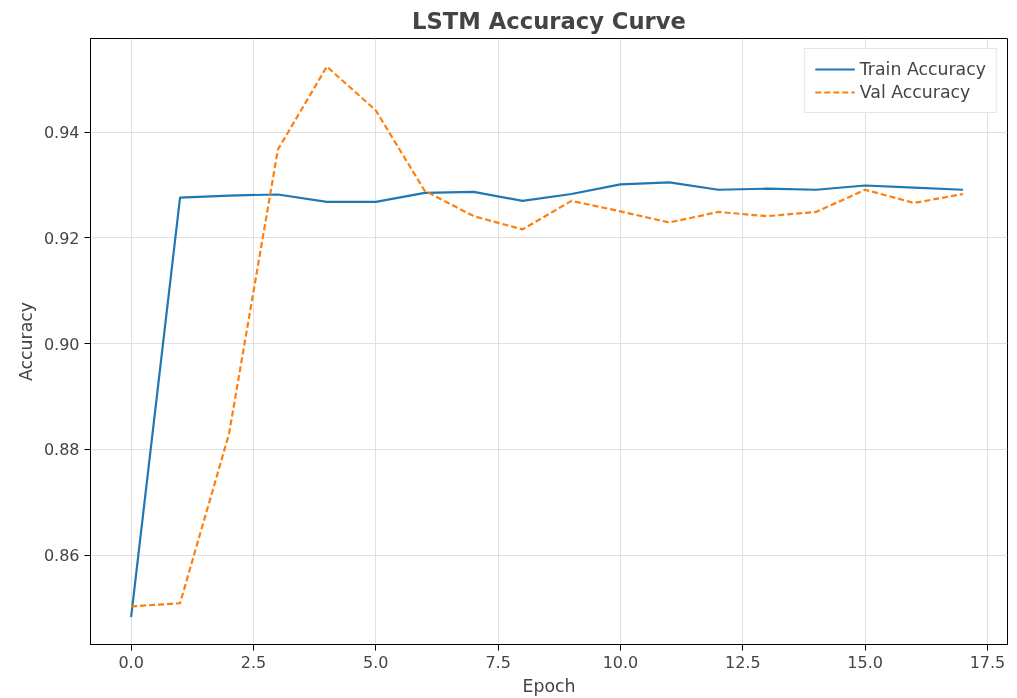 The width and height of the screenshot is (1017, 698). What do you see at coordinates (61, 450) in the screenshot?
I see `y-tick-label: 0.88` at bounding box center [61, 450].